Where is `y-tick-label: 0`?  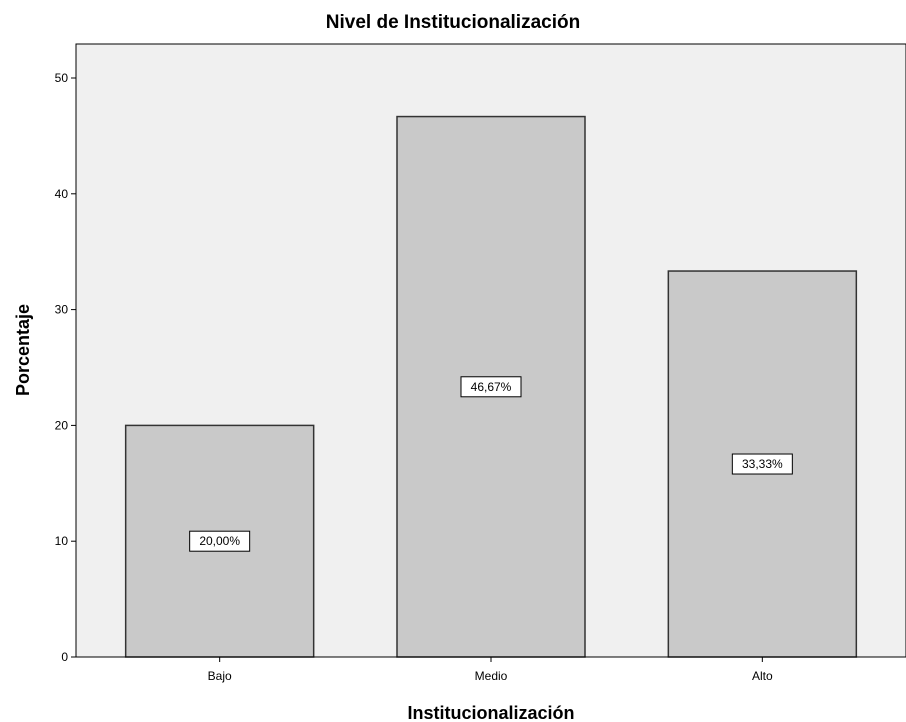
y-tick-label: 0 is located at coordinates (64, 657).